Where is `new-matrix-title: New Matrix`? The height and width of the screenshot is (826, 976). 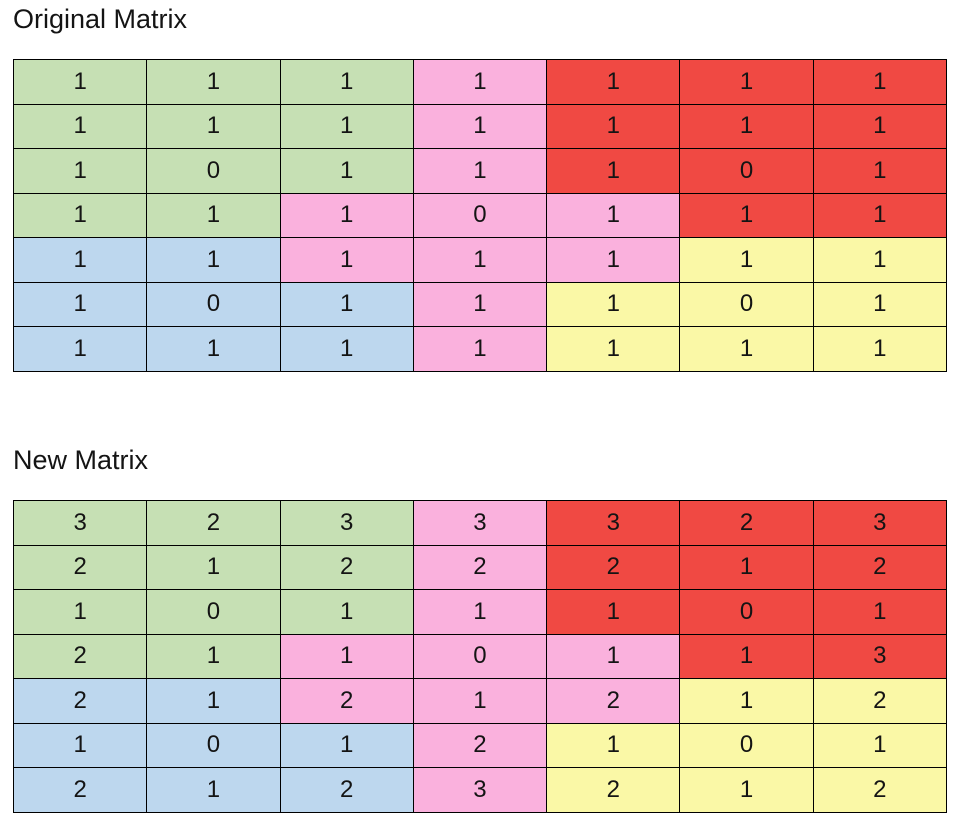
new-matrix-title: New Matrix is located at coordinates (81, 460).